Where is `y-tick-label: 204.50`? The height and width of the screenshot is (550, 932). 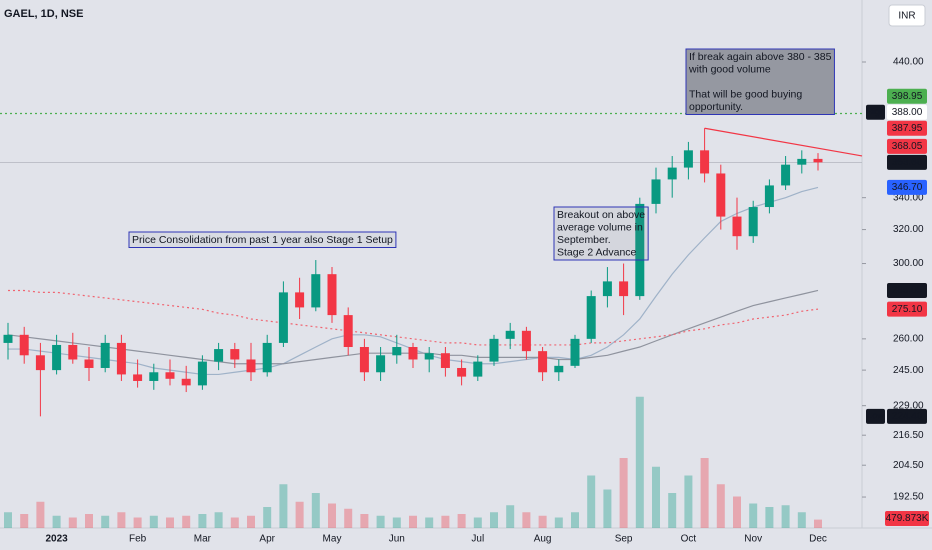
y-tick-label: 204.50 is located at coordinates (908, 465).